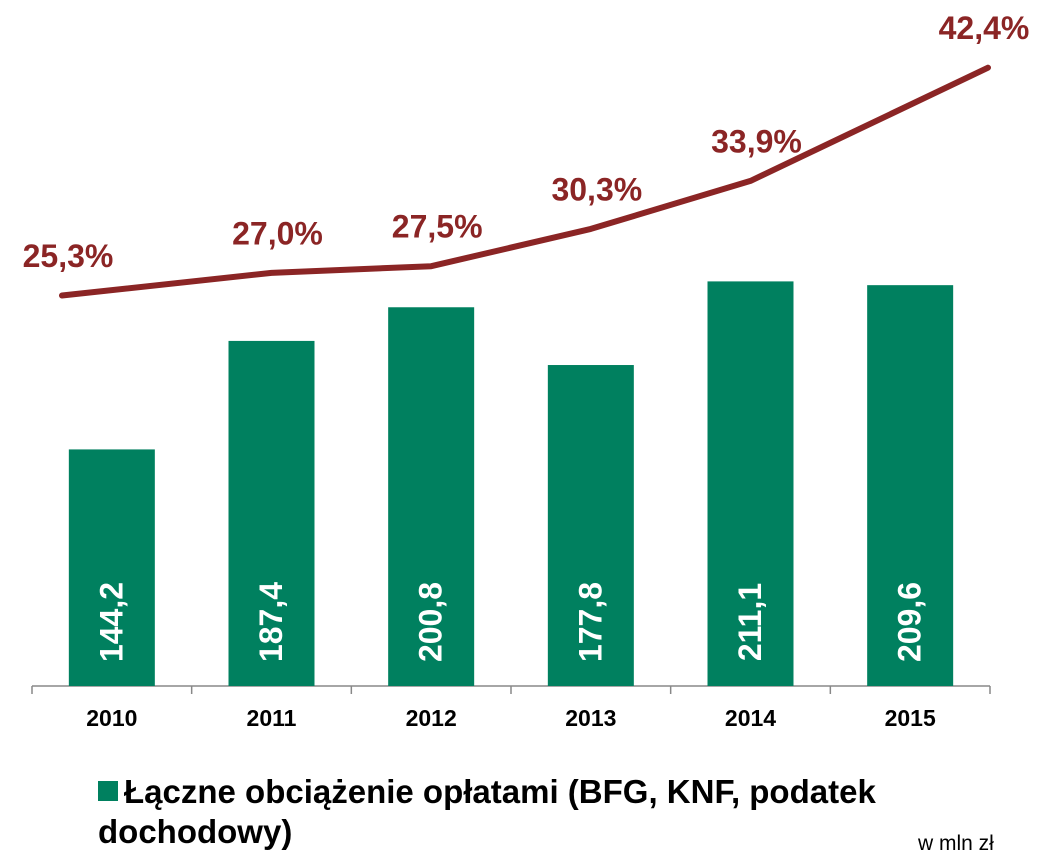  I want to click on x-tick-label: 2014, so click(750, 718).